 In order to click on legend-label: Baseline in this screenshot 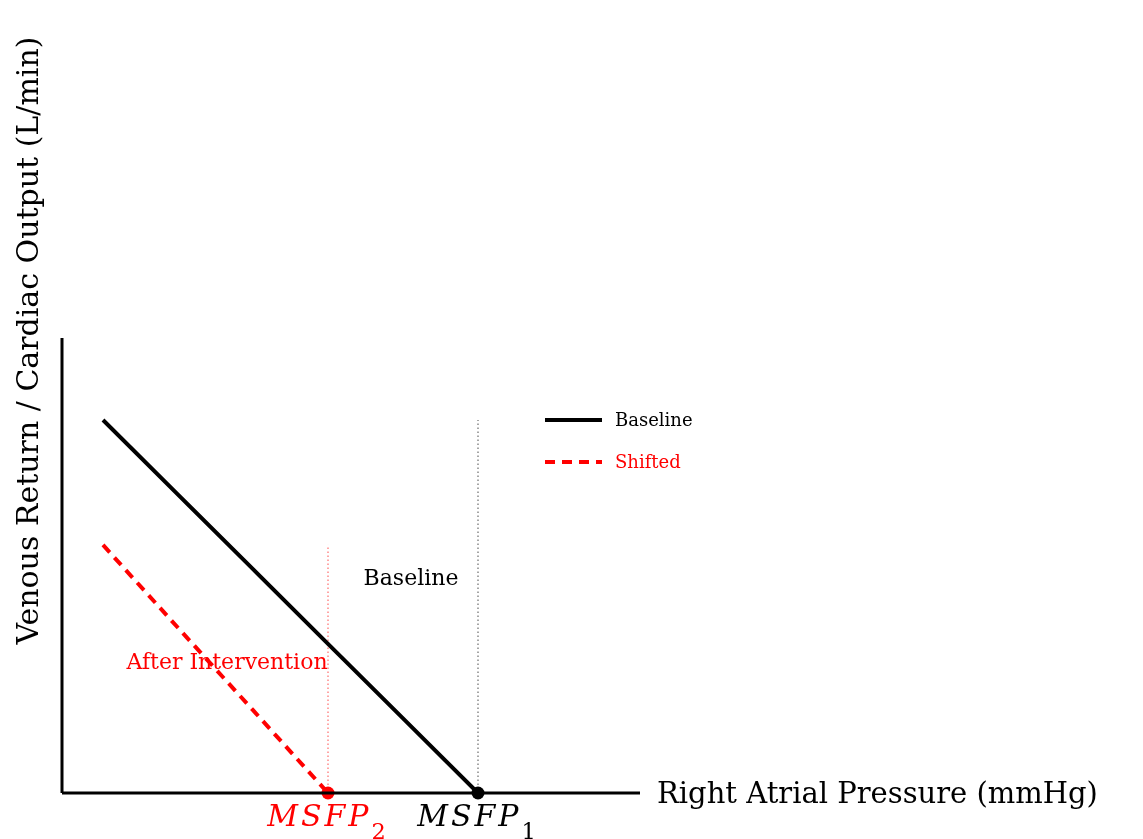, I will do `click(654, 419)`.